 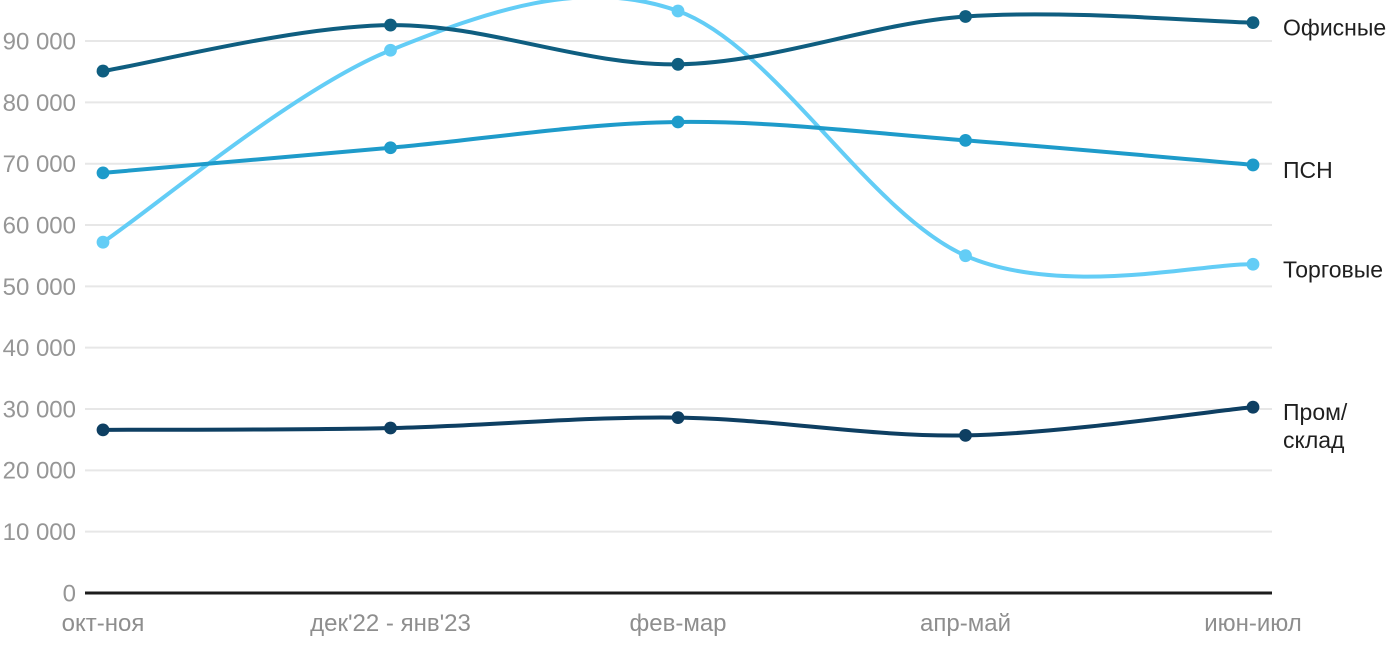 I want to click on series-label-industrial: склад, so click(x=1314, y=440).